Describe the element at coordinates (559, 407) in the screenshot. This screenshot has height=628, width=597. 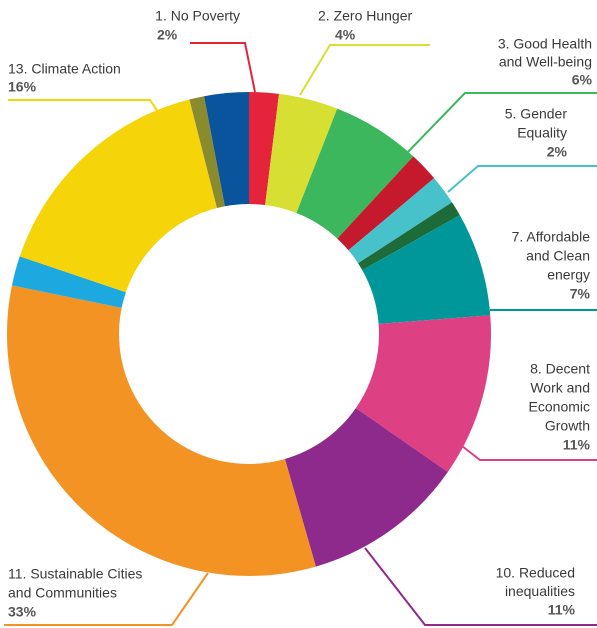
I see `segment-label: Economic` at that location.